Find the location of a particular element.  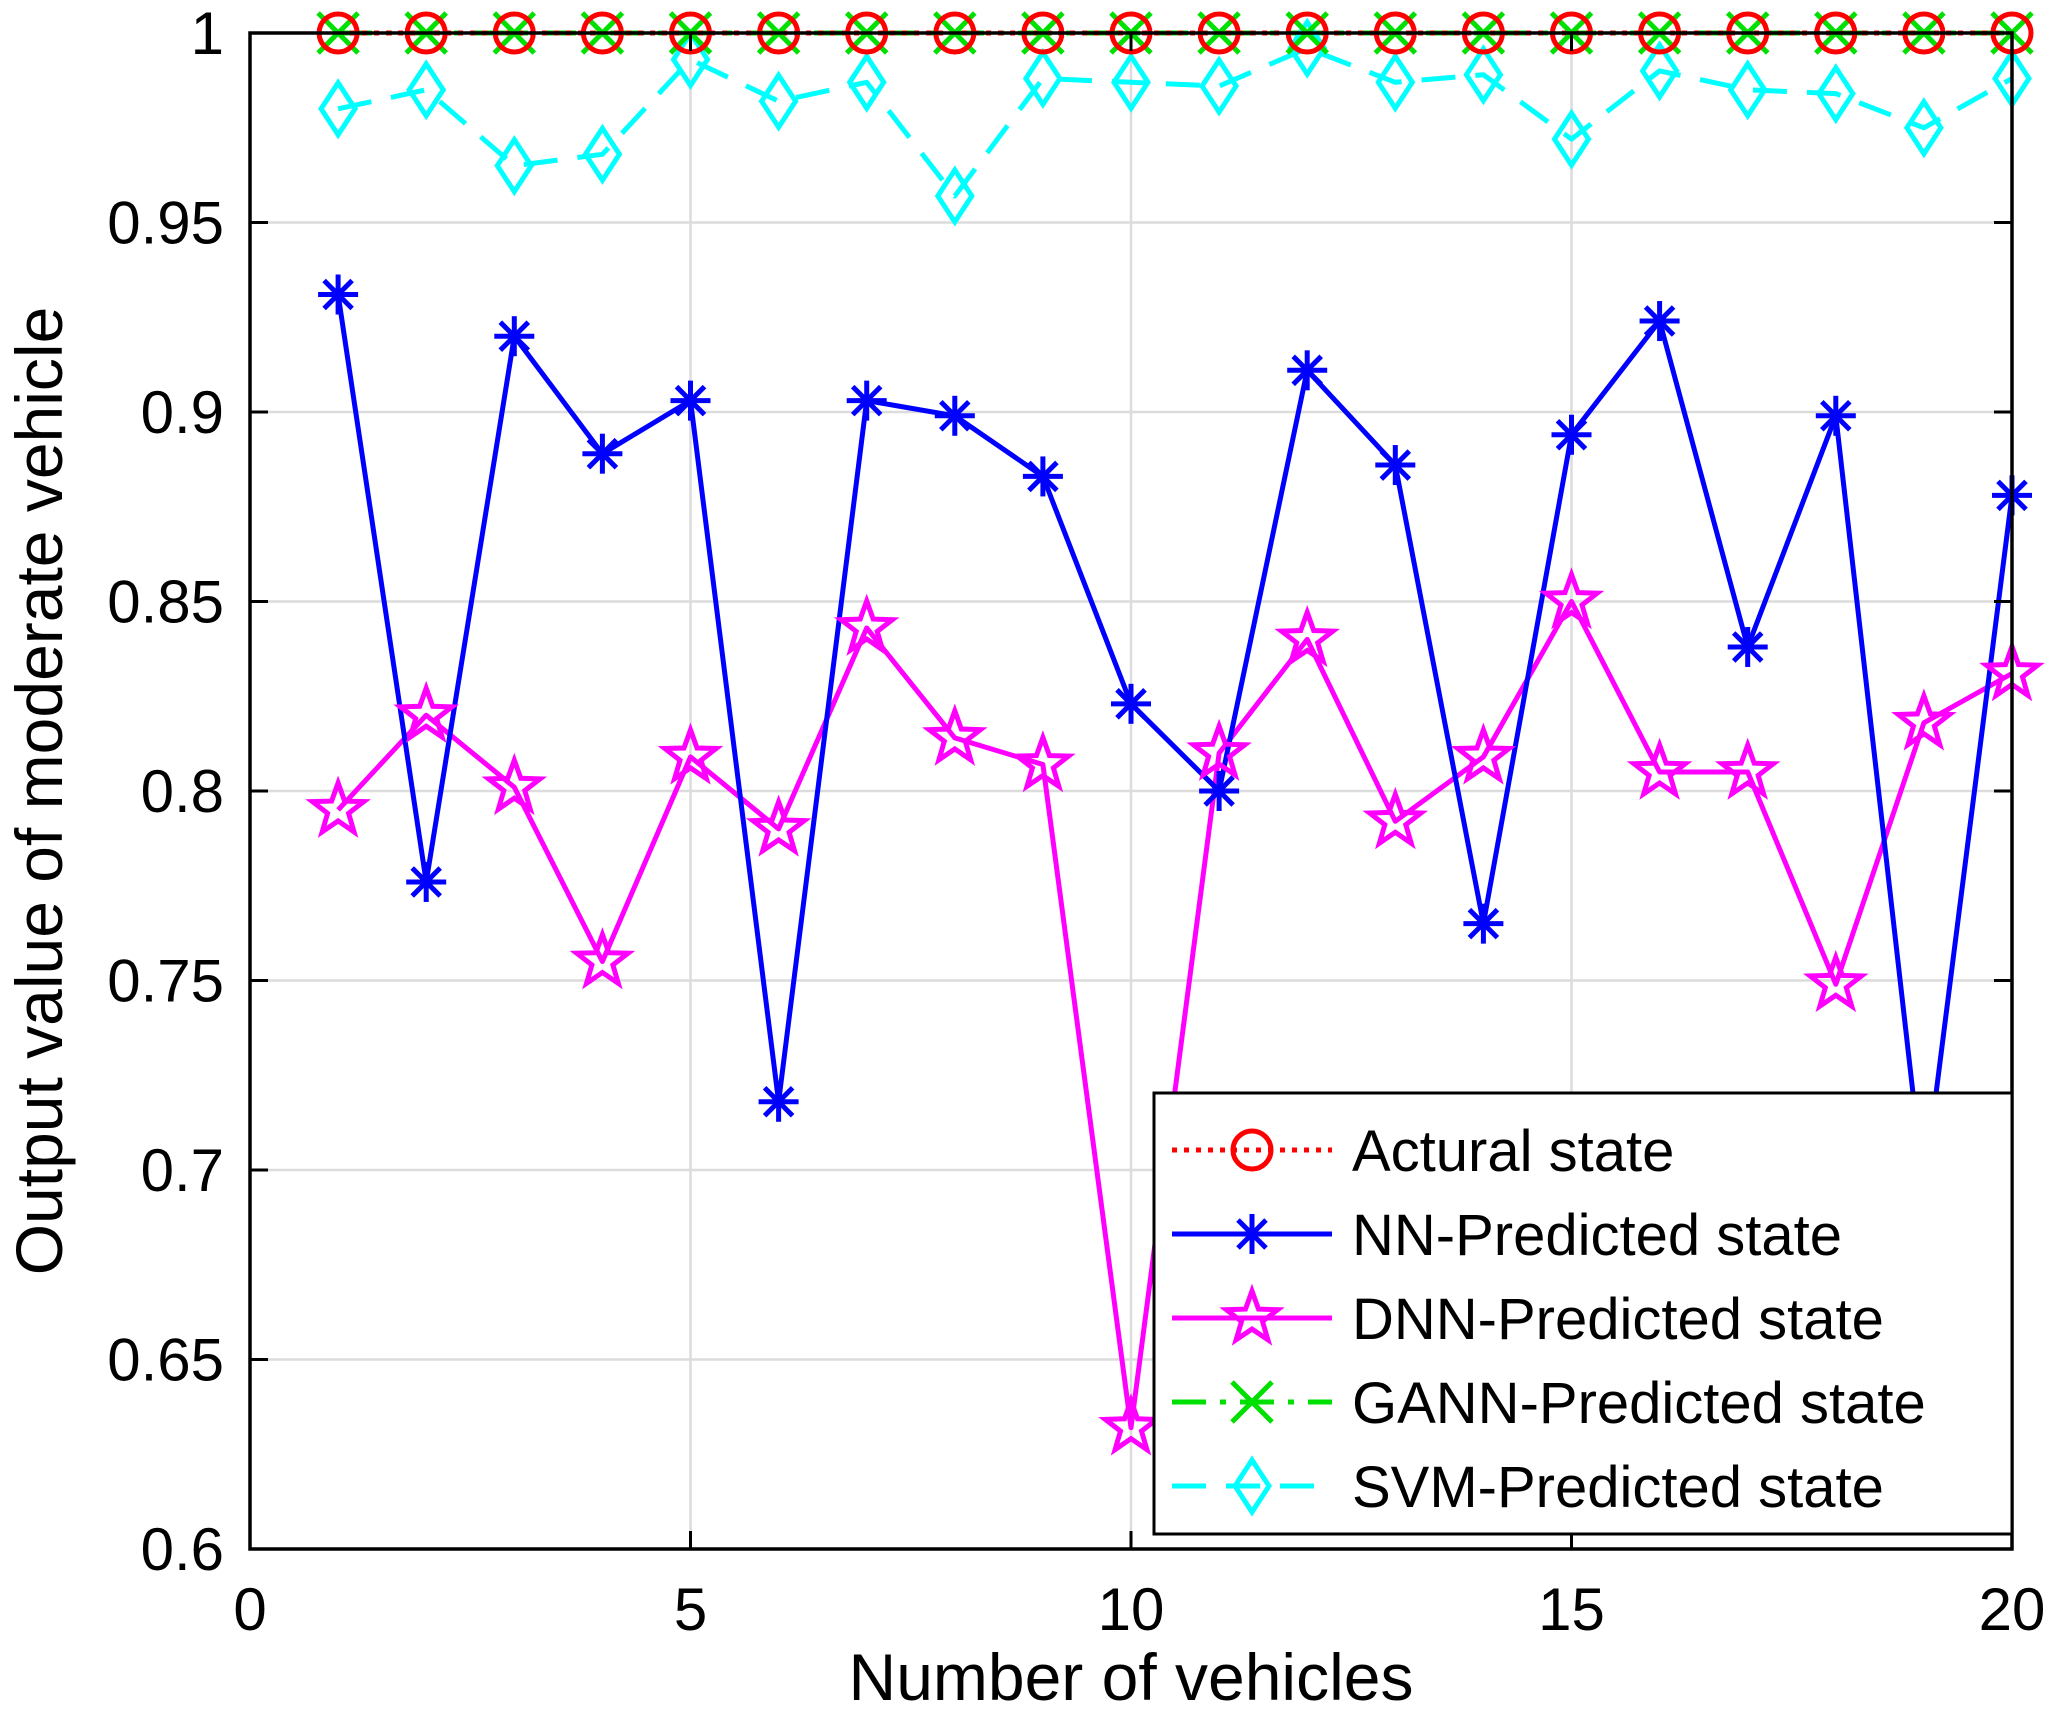

y-tick-label: 0.95 is located at coordinates (165, 223).